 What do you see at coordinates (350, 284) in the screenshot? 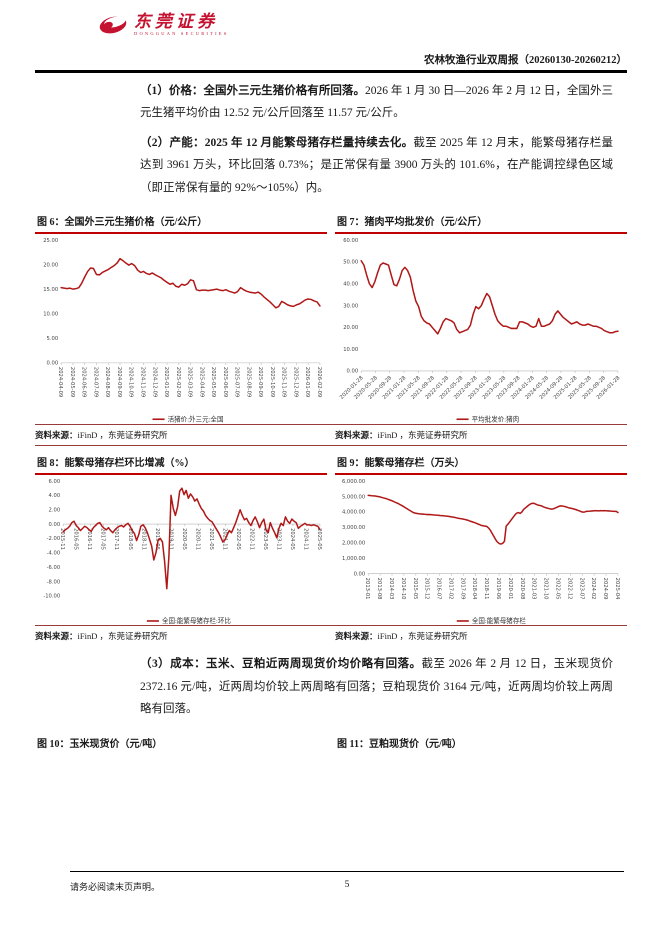
I see `svg-text: 40.00` at bounding box center [350, 284].